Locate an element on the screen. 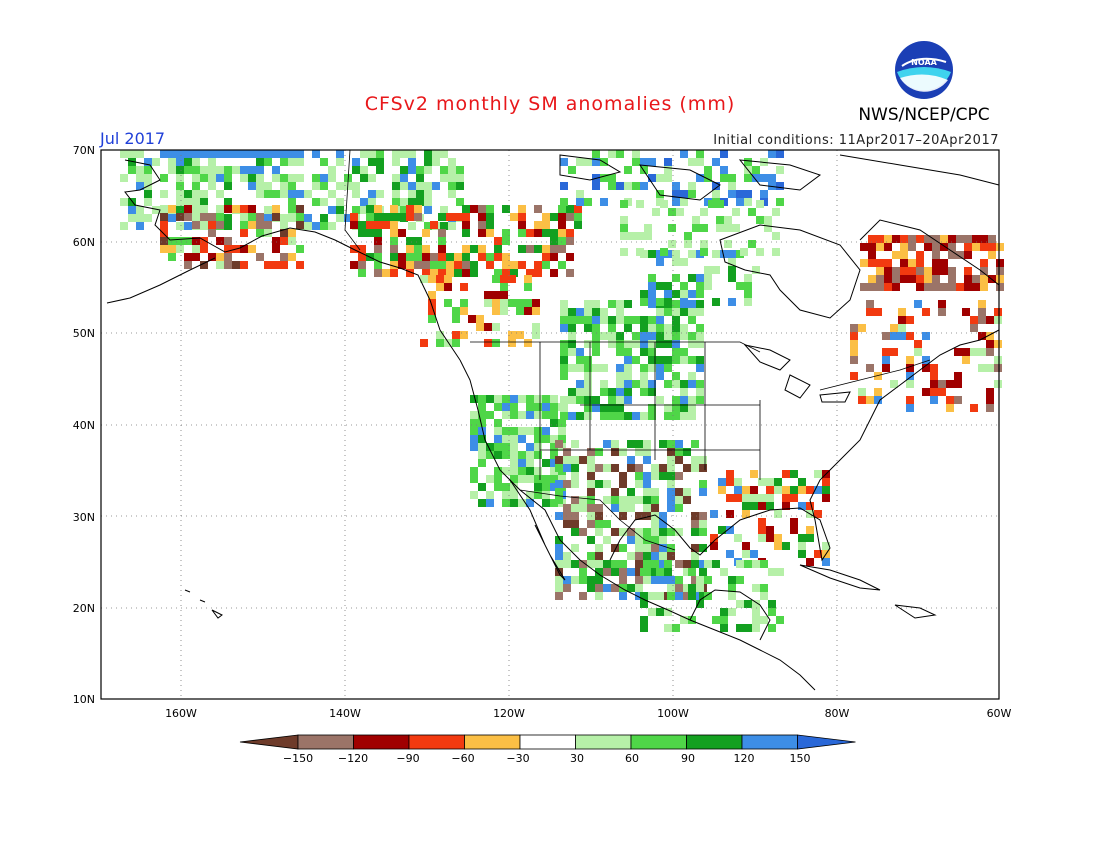 Image resolution: width=1100 pixels, height=850 pixels. cb-label-m60: −60 is located at coordinates (462, 758).